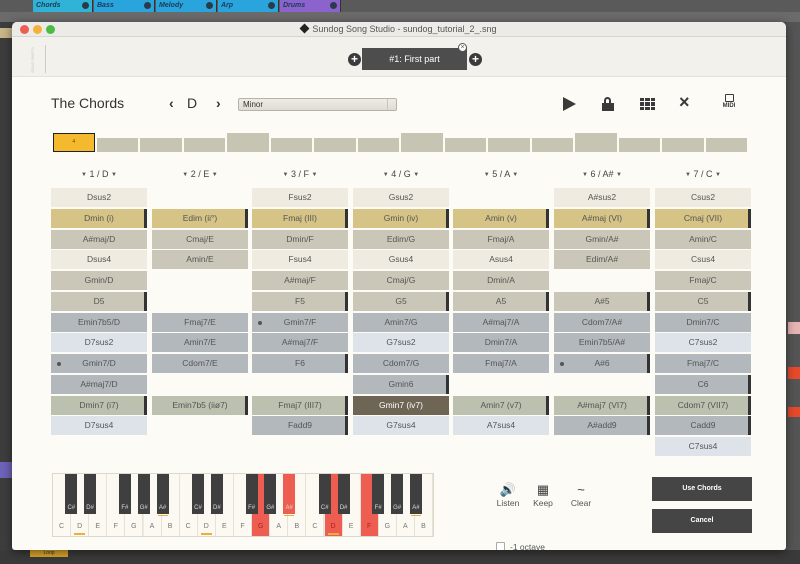 This screenshot has height=564, width=800. What do you see at coordinates (49, 553) in the screenshot?
I see `daw-loop-button: Loop` at bounding box center [49, 553].